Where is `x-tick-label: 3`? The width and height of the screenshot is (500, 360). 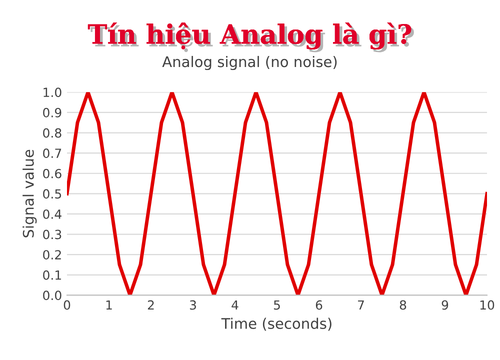 x-tick-label: 3 is located at coordinates (193, 305).